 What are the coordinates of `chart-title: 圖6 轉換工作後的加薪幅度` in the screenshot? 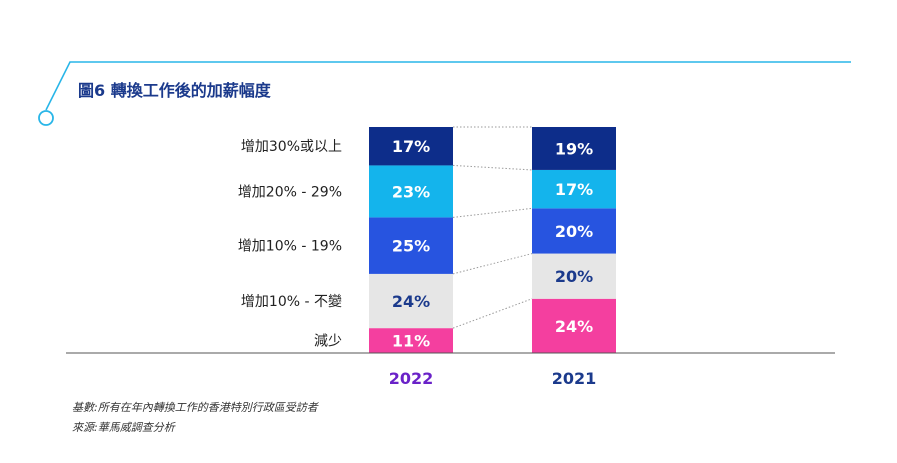 It's located at (174, 90).